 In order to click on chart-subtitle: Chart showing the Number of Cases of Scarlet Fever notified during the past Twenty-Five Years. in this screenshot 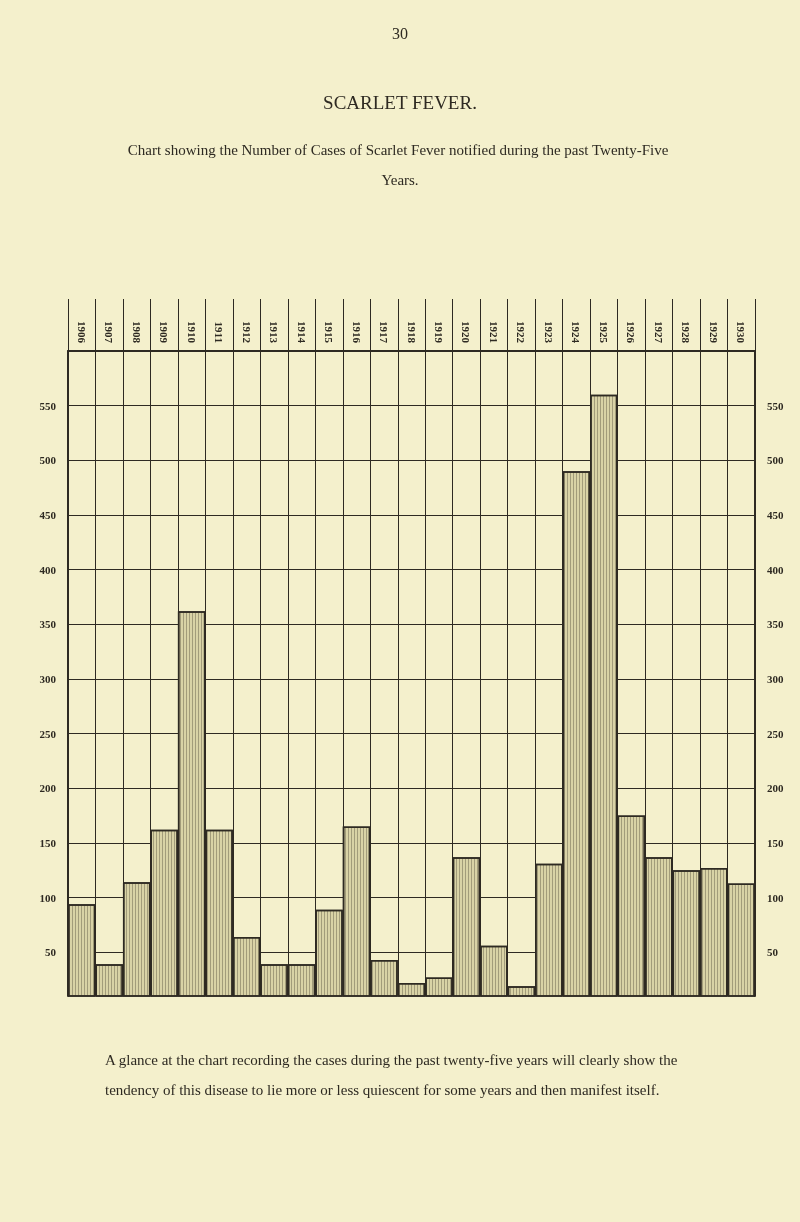, I will do `click(400, 165)`.